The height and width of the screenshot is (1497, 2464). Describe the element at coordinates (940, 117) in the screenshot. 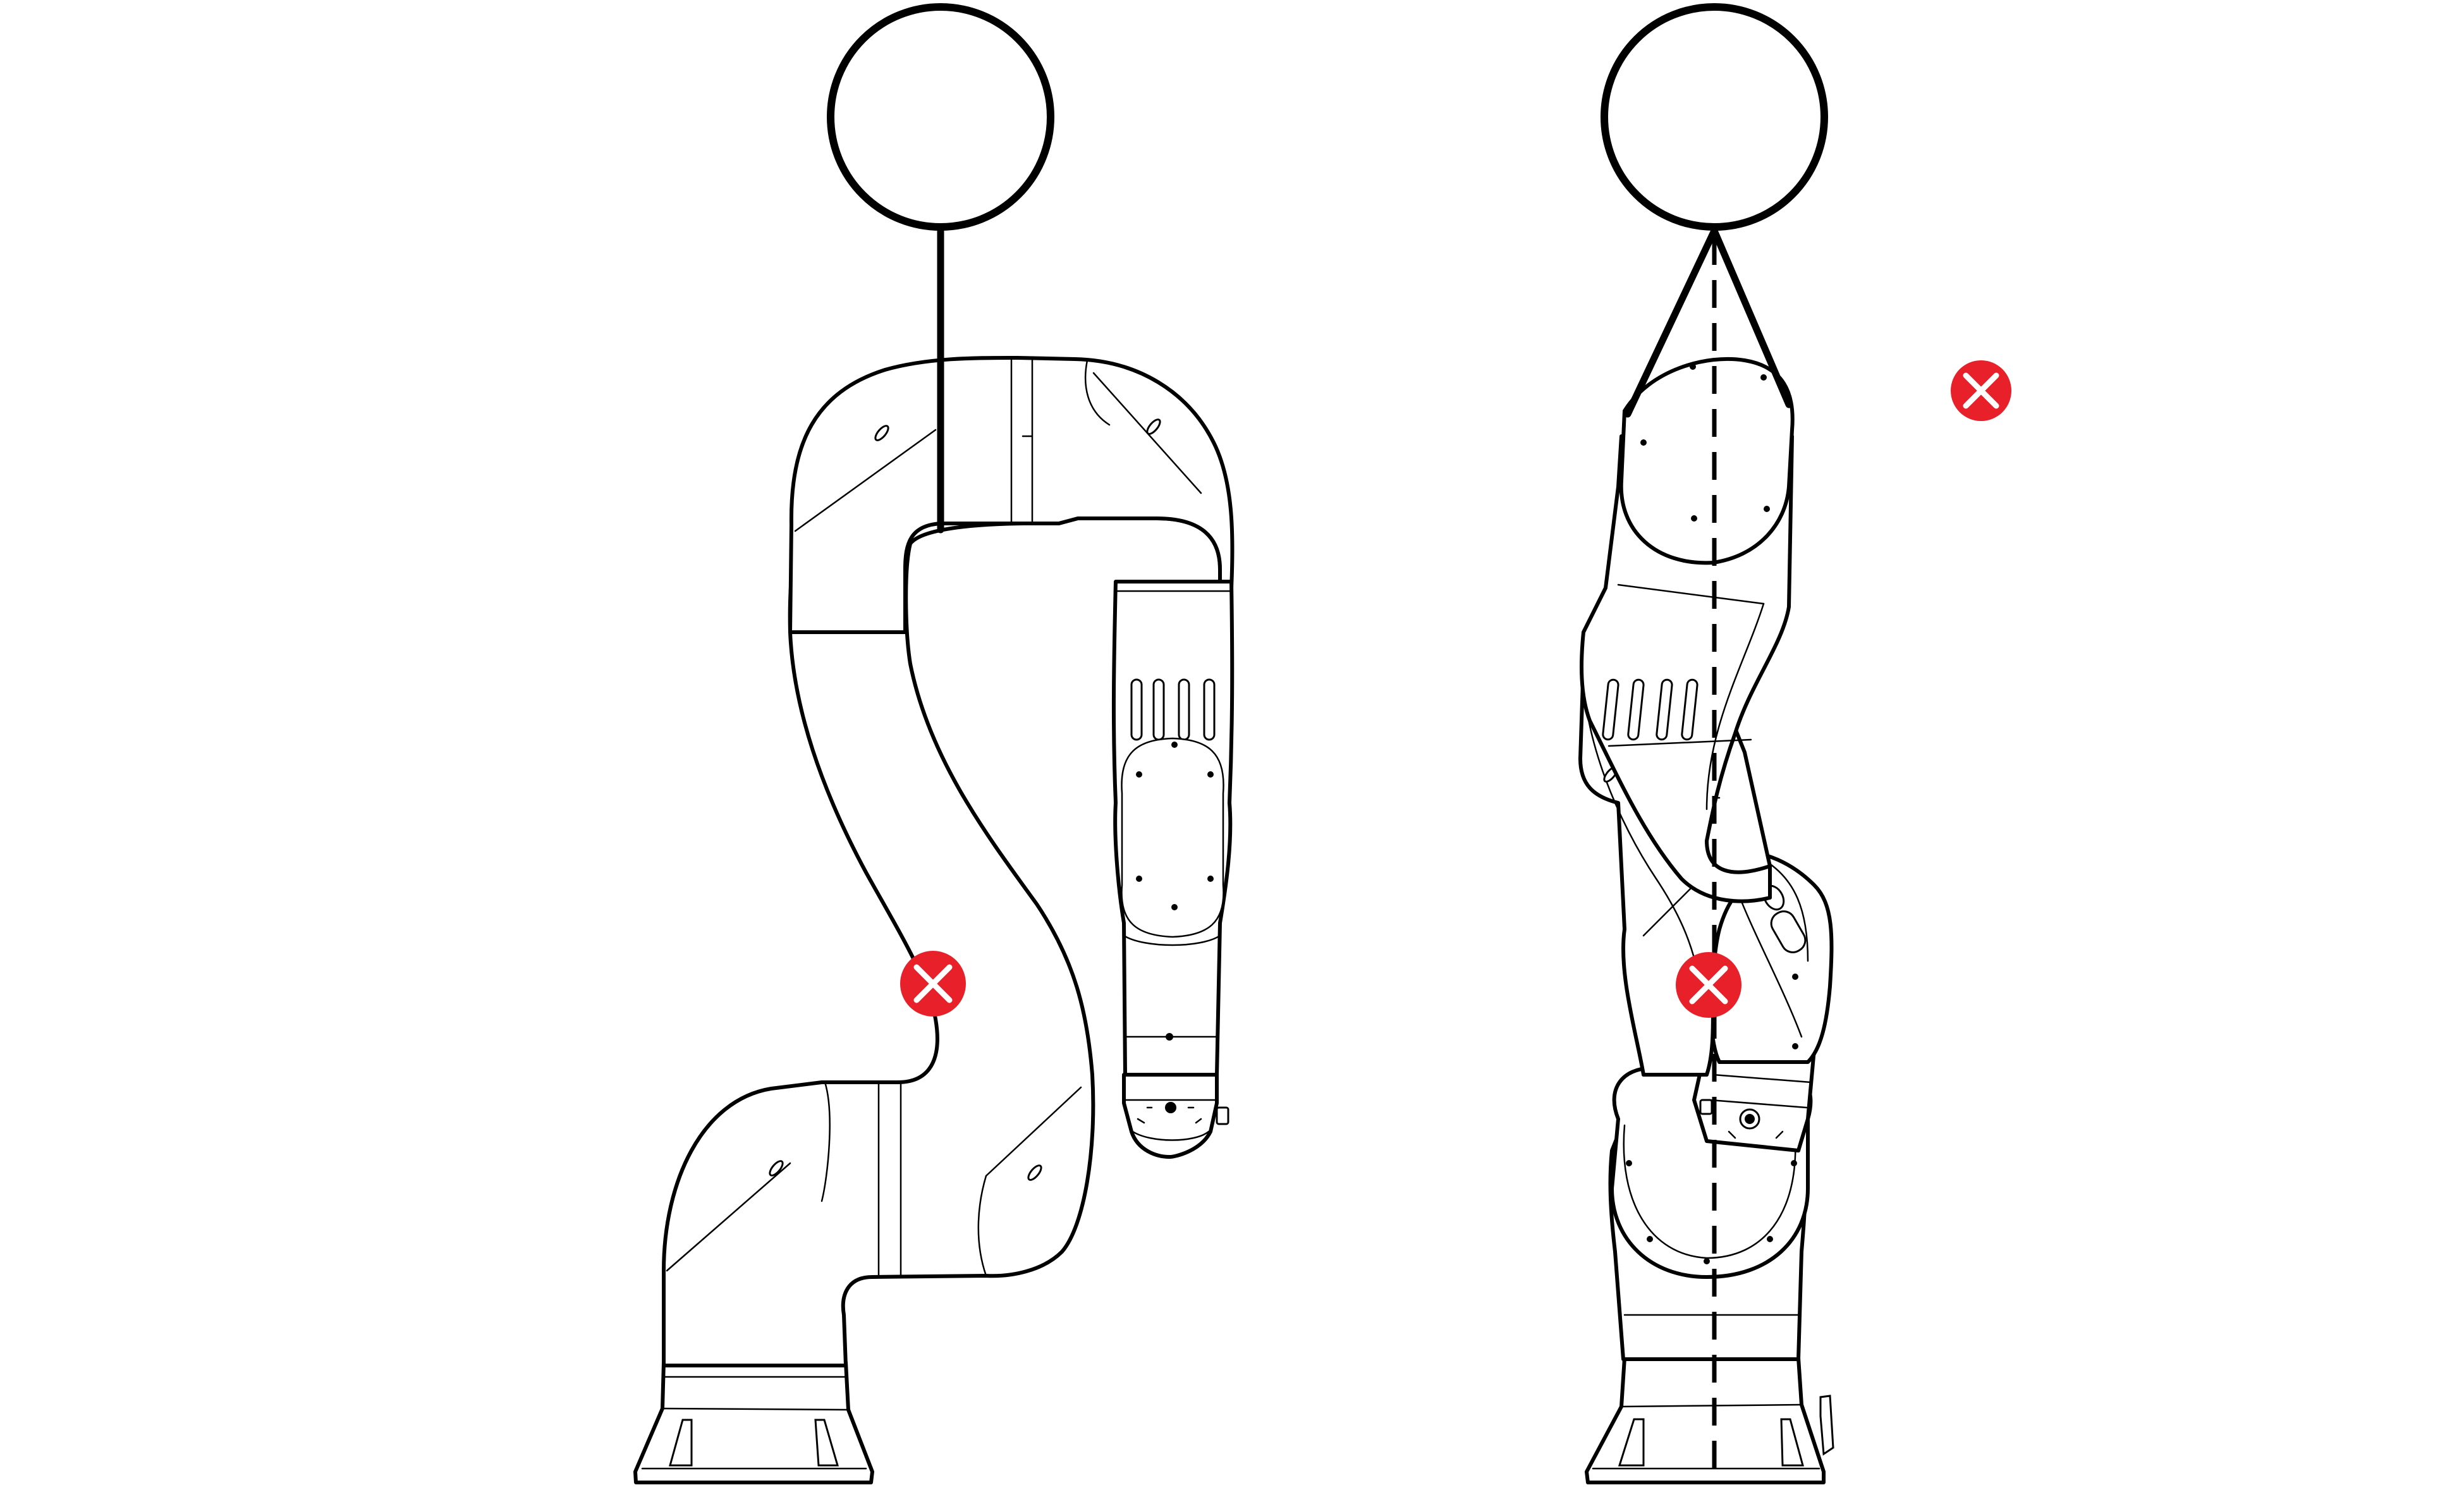

I see `left-crane-hook-icon` at that location.